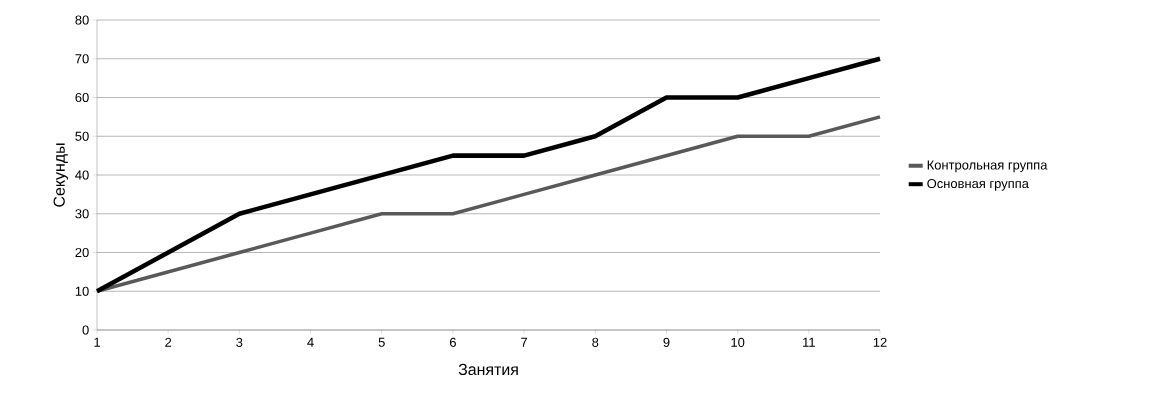  Describe the element at coordinates (82, 59) in the screenshot. I see `y-tick-label: 70` at that location.